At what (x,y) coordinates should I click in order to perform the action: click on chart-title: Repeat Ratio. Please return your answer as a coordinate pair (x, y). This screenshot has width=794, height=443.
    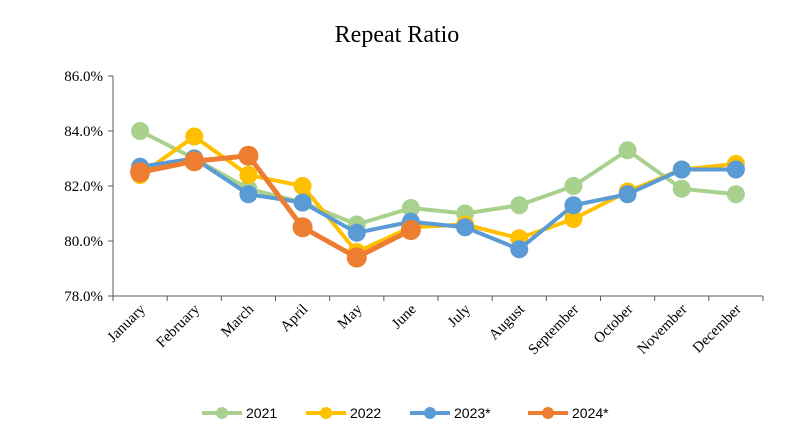
    Looking at the image, I should click on (397, 35).